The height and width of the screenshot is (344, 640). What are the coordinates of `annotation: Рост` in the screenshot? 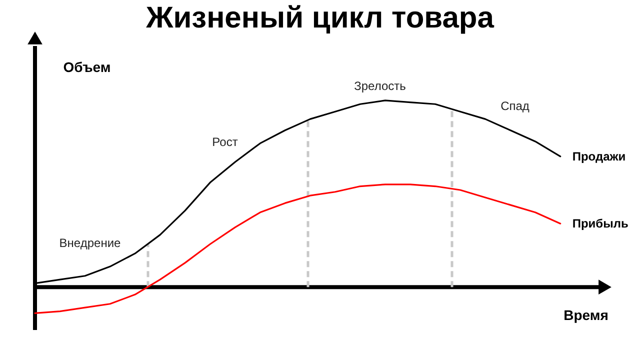 It's located at (225, 142).